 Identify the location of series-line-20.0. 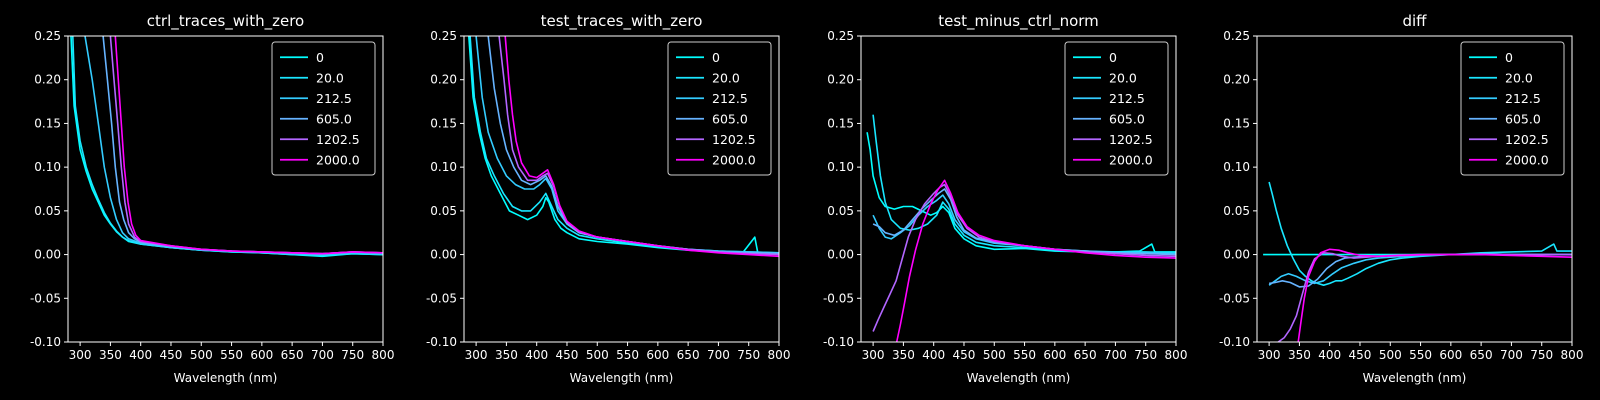
(1420, 233).